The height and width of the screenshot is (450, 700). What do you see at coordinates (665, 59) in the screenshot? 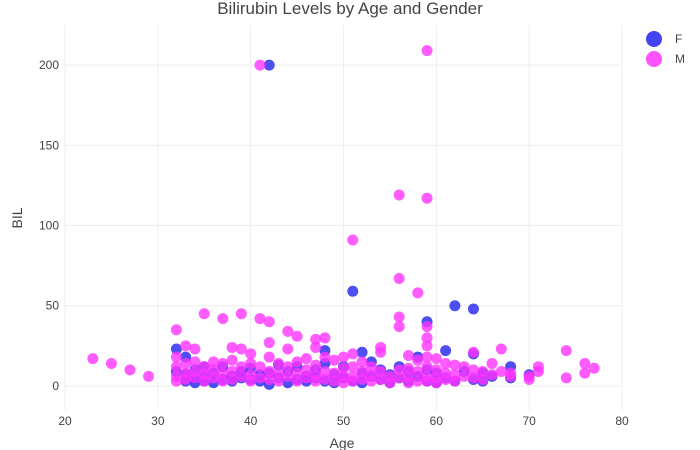
I see `legend-item-m: M` at bounding box center [665, 59].